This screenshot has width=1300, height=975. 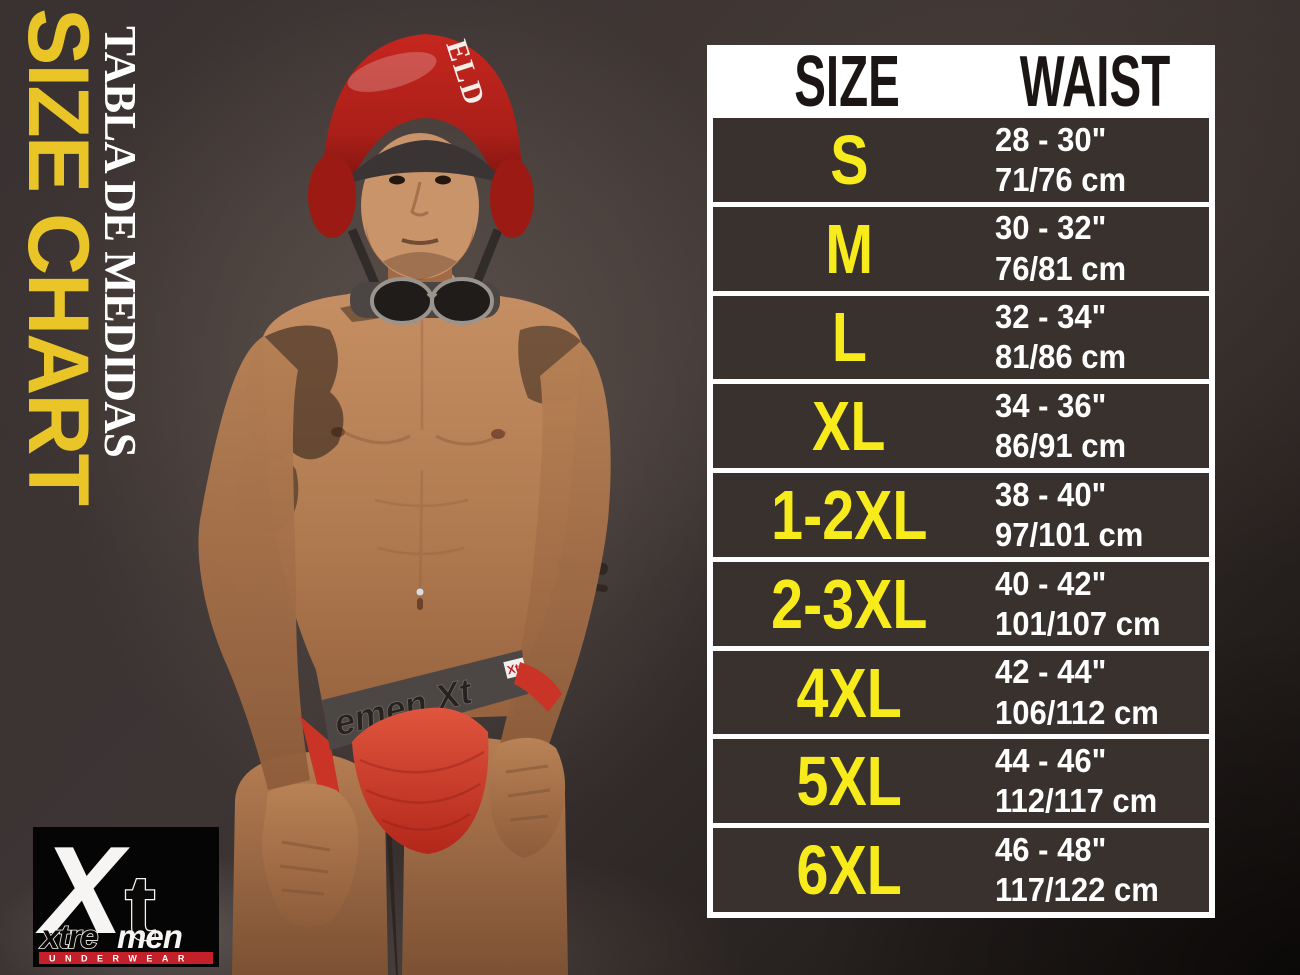 What do you see at coordinates (1051, 317) in the screenshot?
I see `waist-inches: 32 - 34"` at bounding box center [1051, 317].